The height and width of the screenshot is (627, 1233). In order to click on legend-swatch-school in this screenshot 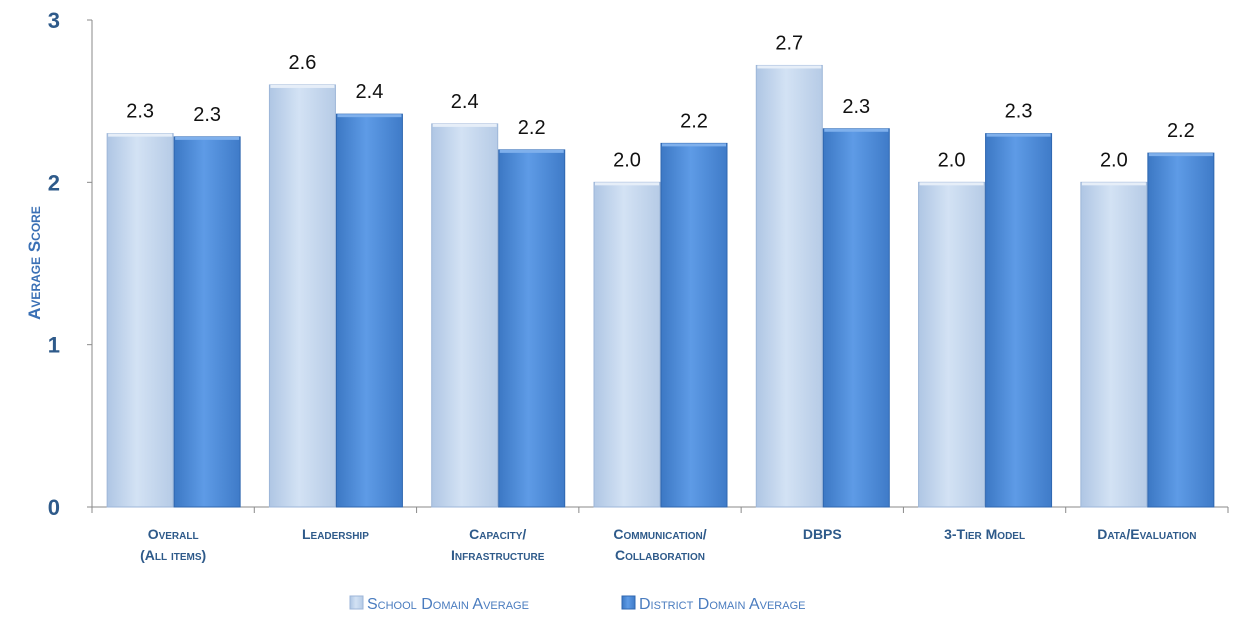, I will do `click(356, 602)`.